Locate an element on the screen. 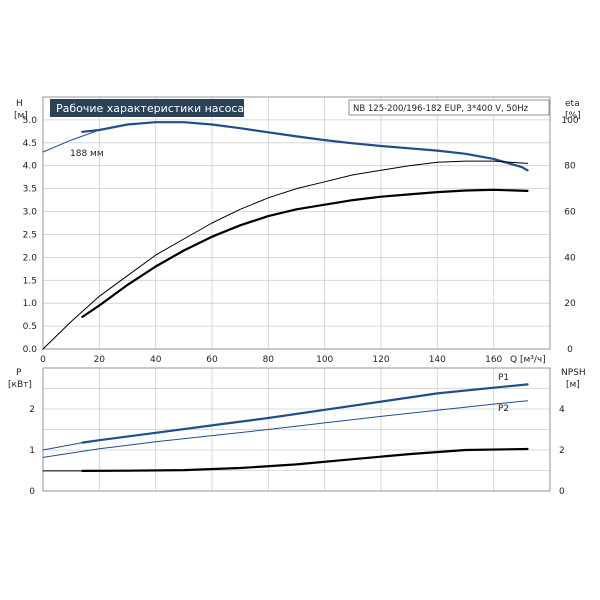  top-right-tick-label: 100 is located at coordinates (569, 121).